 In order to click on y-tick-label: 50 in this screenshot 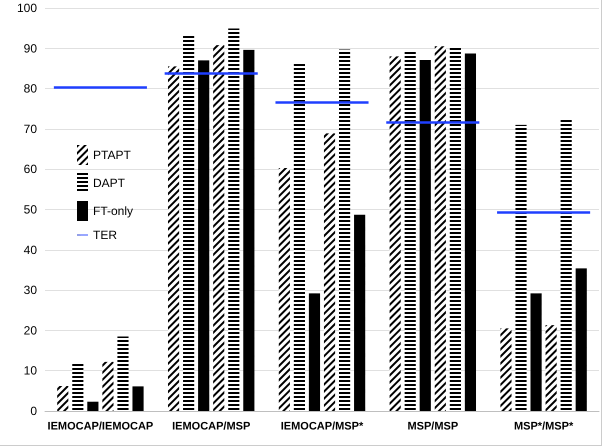, I will do `click(31, 209)`.